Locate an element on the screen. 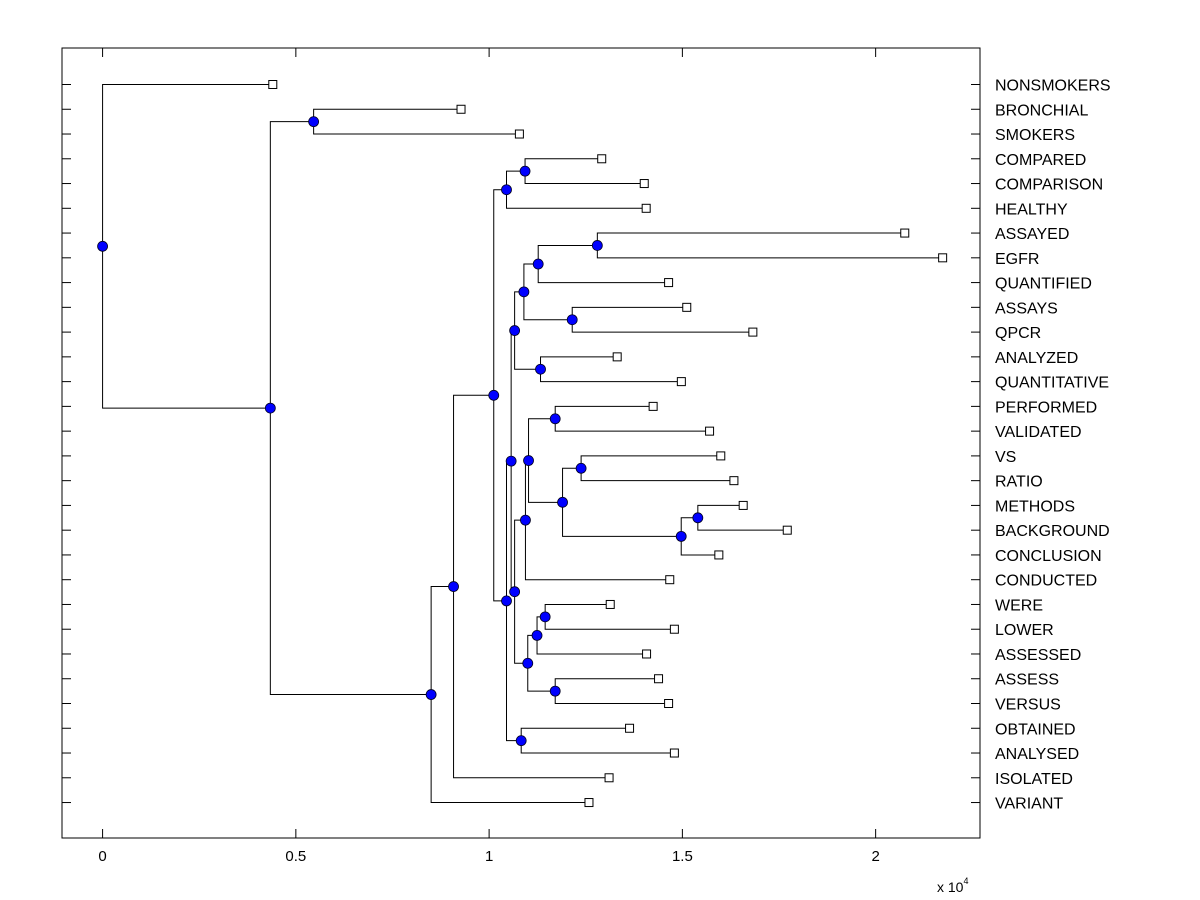 This screenshot has height=900, width=1200. merge-node-n18 is located at coordinates (555, 691).